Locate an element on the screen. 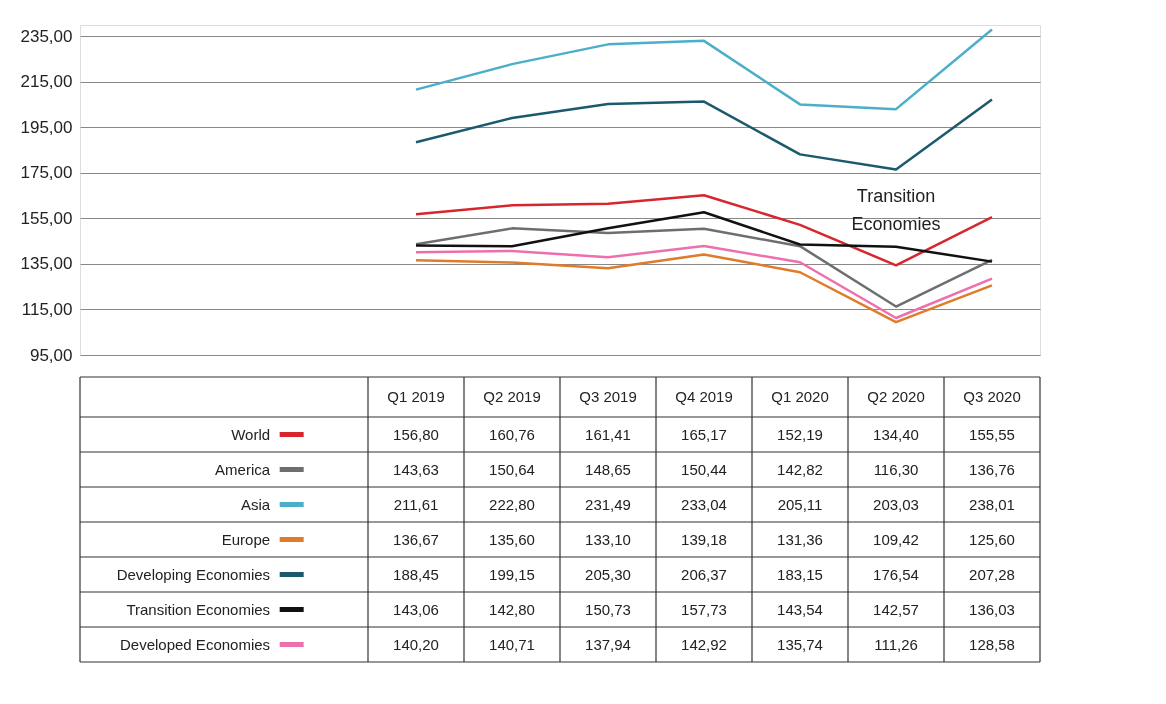  data-label: 143,06 is located at coordinates (416, 609).